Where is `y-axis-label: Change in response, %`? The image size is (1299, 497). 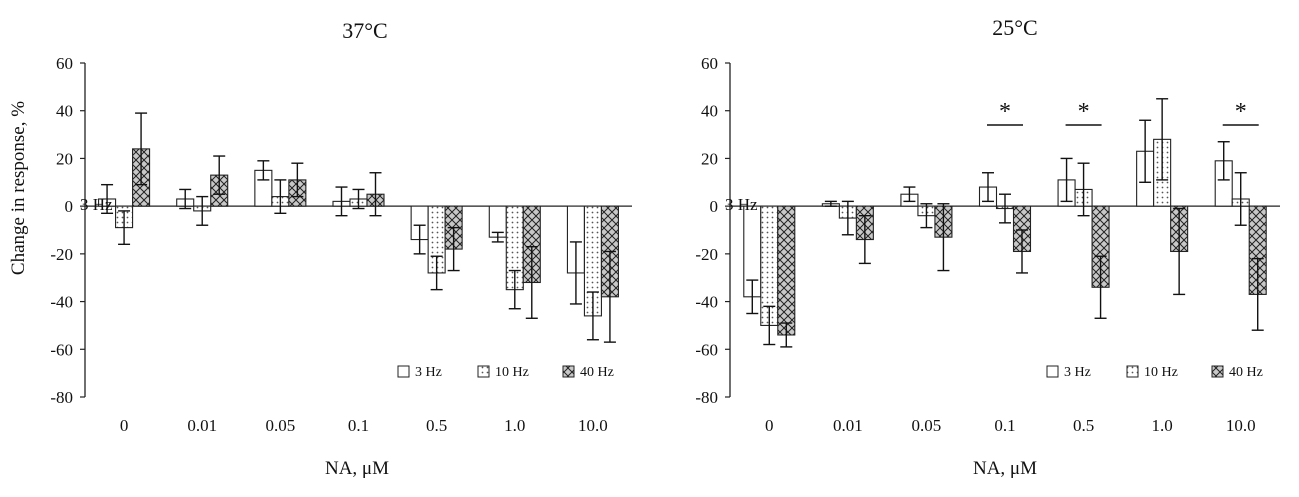
y-axis-label: Change in response, % is located at coordinates (18, 188).